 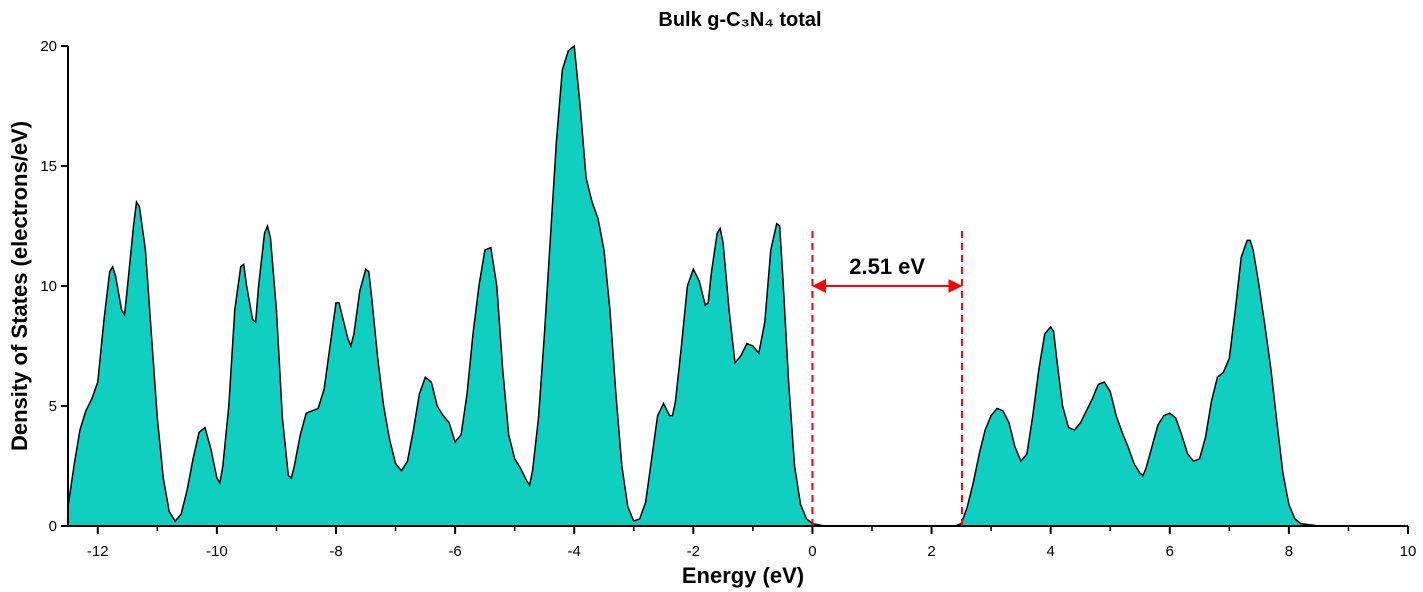 I want to click on x-tick-label: -12, so click(x=98, y=551).